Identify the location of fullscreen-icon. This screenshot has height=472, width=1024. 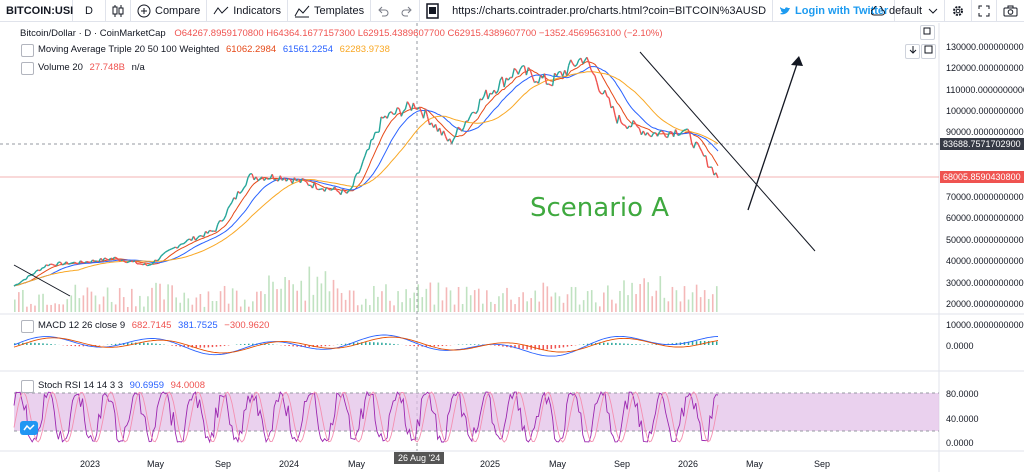
(984, 11).